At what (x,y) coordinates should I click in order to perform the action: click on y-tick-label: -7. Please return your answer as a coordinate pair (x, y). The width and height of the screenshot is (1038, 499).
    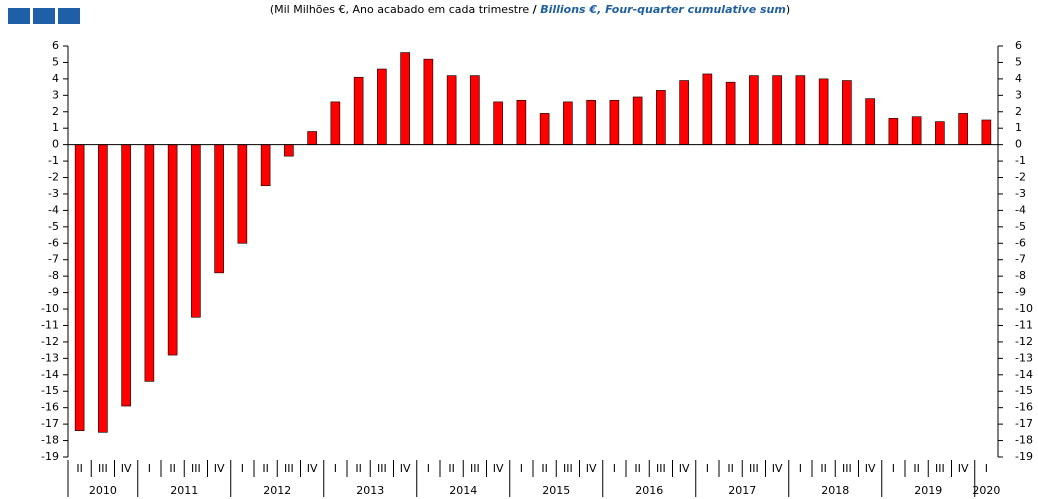
    Looking at the image, I should click on (53, 259).